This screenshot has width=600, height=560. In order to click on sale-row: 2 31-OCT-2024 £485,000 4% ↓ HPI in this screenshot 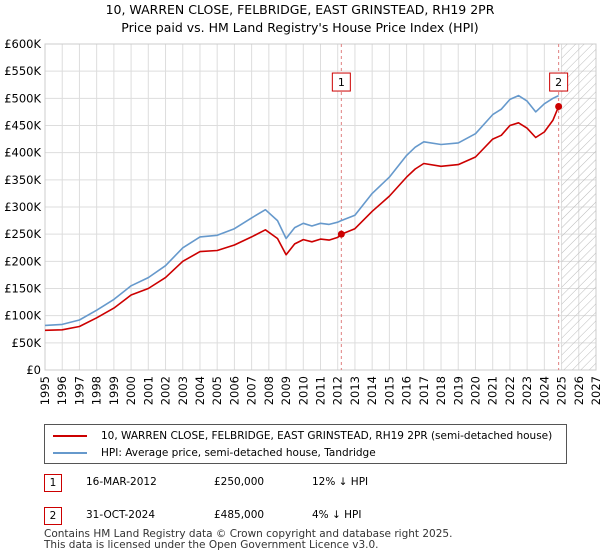, I will do `click(304, 517)`.